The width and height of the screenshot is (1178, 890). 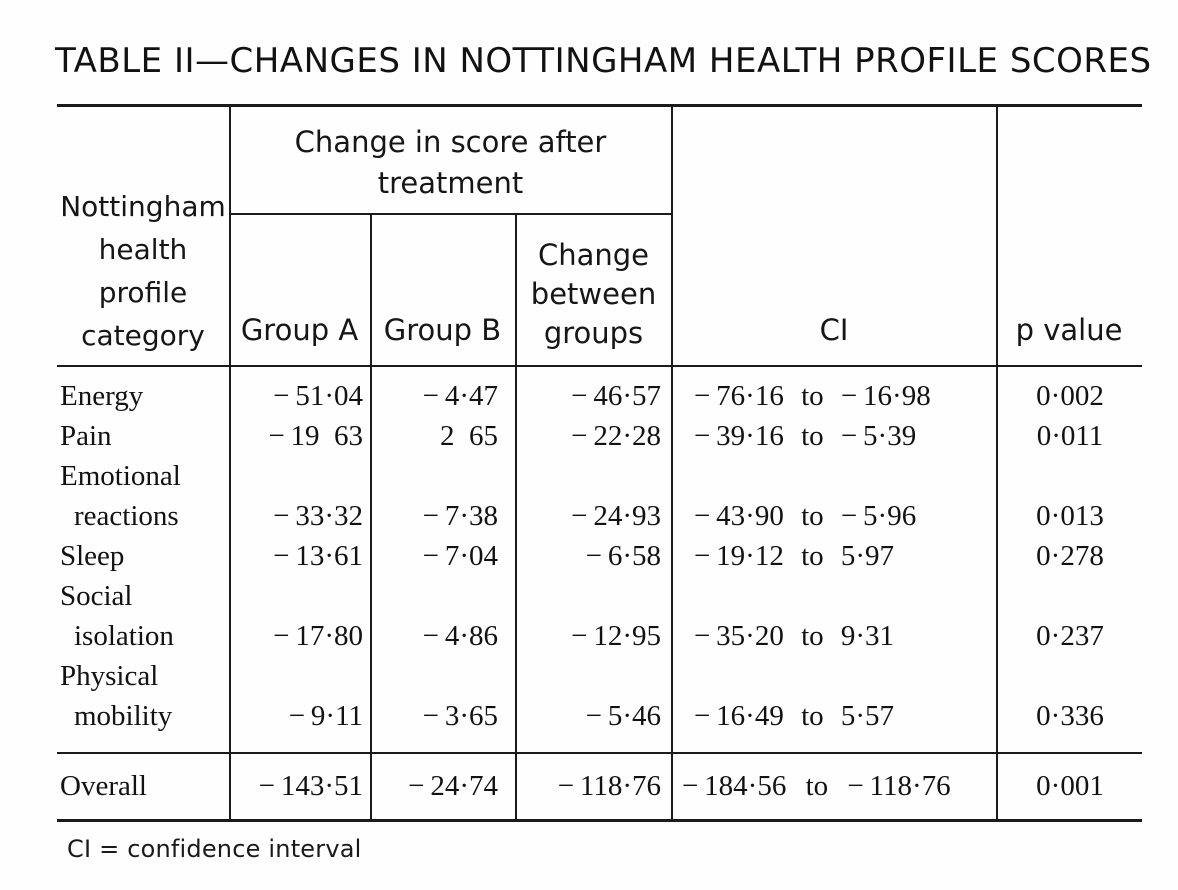 What do you see at coordinates (1069, 330) in the screenshot?
I see `header-p-value-label: p value` at bounding box center [1069, 330].